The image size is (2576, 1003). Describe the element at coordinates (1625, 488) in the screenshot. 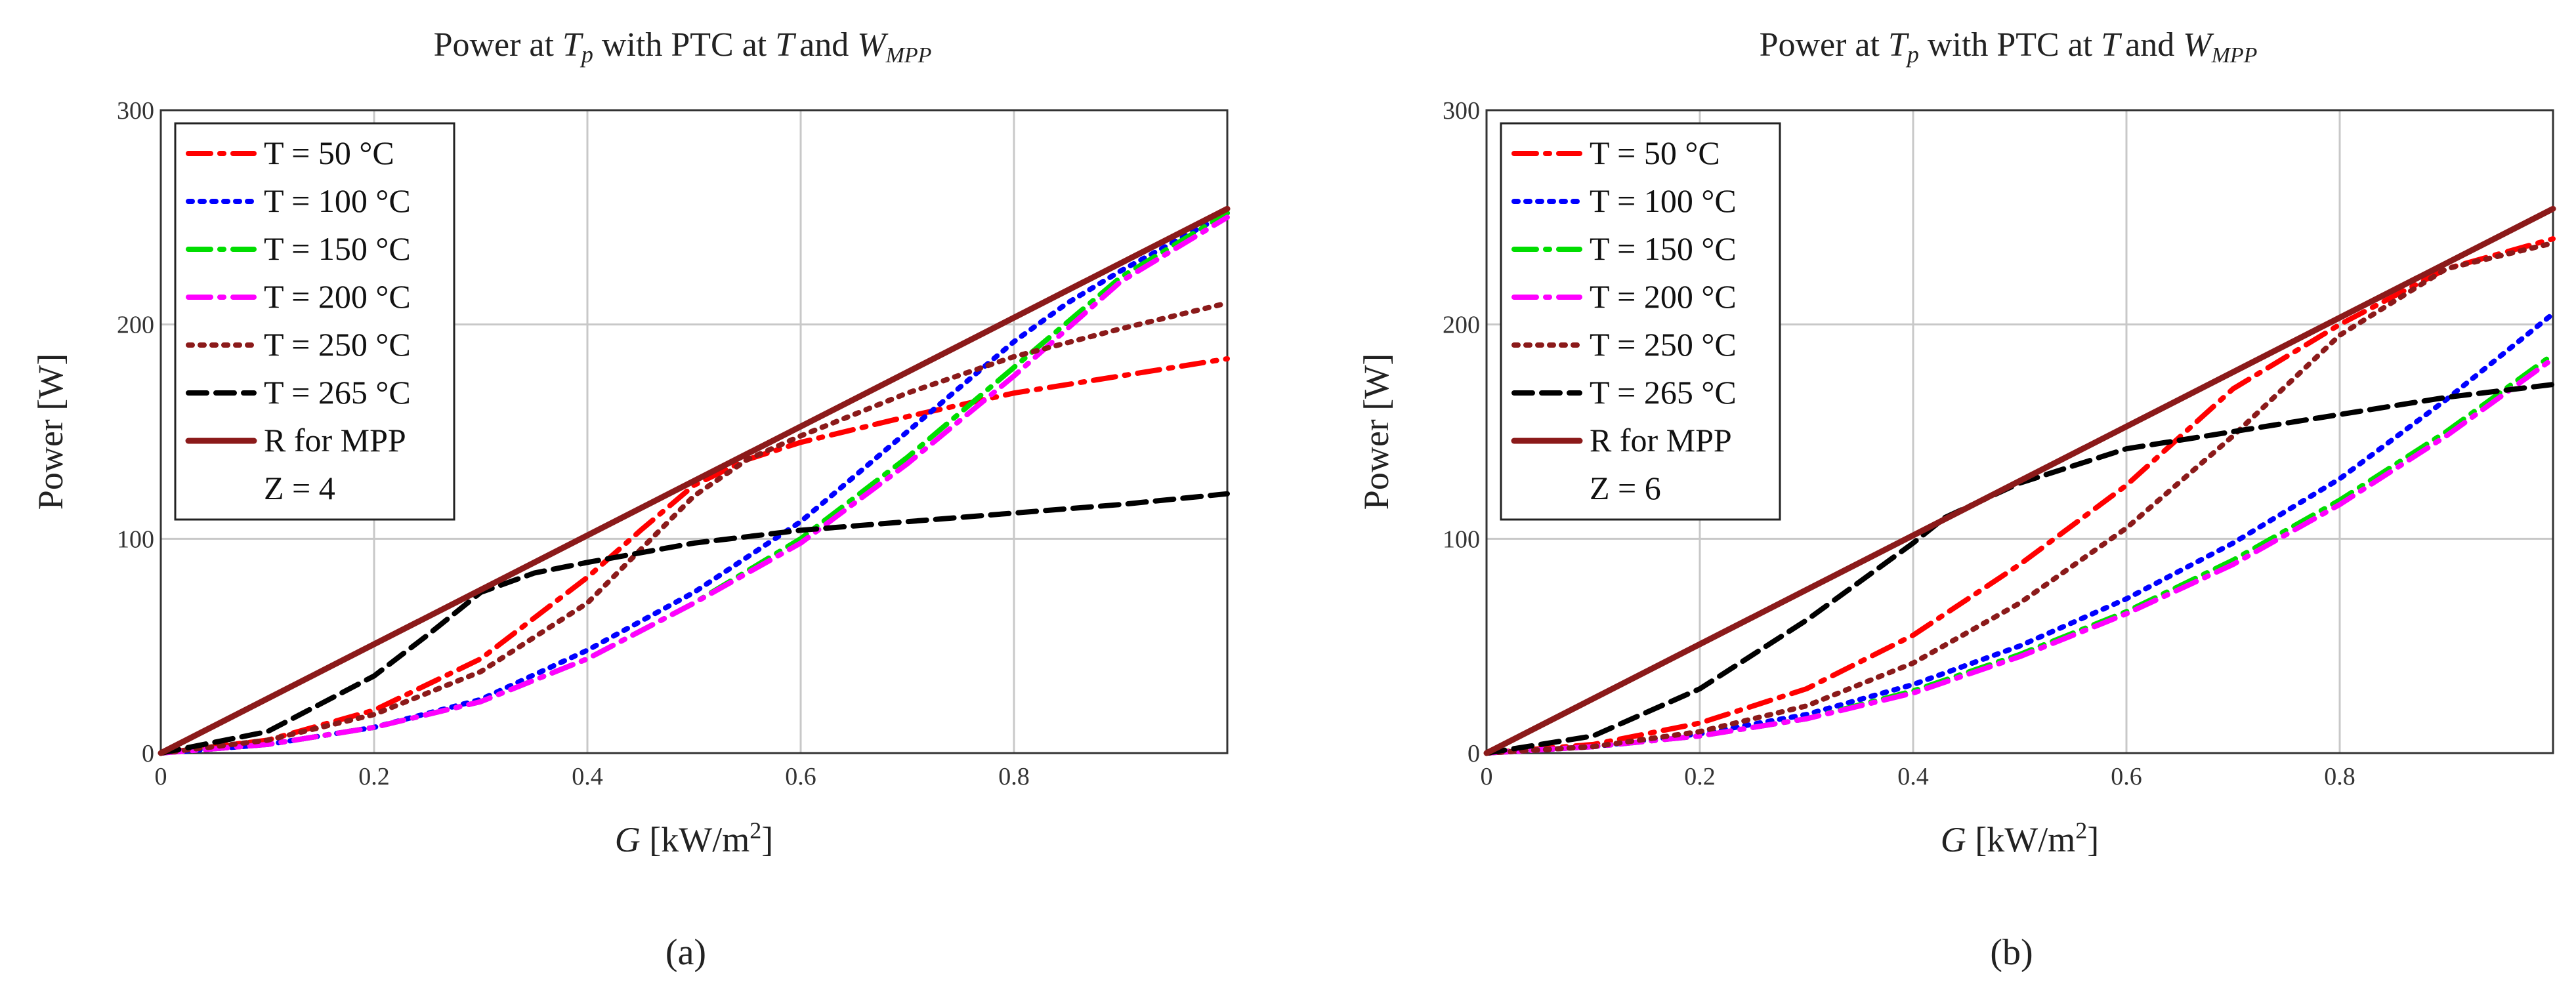

I see `legend-z-label: Z = 6` at that location.